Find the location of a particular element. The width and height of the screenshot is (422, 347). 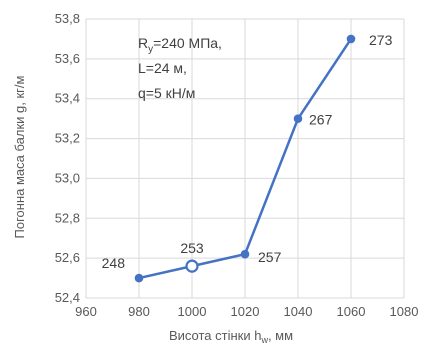

data-label: 253 is located at coordinates (192, 248).